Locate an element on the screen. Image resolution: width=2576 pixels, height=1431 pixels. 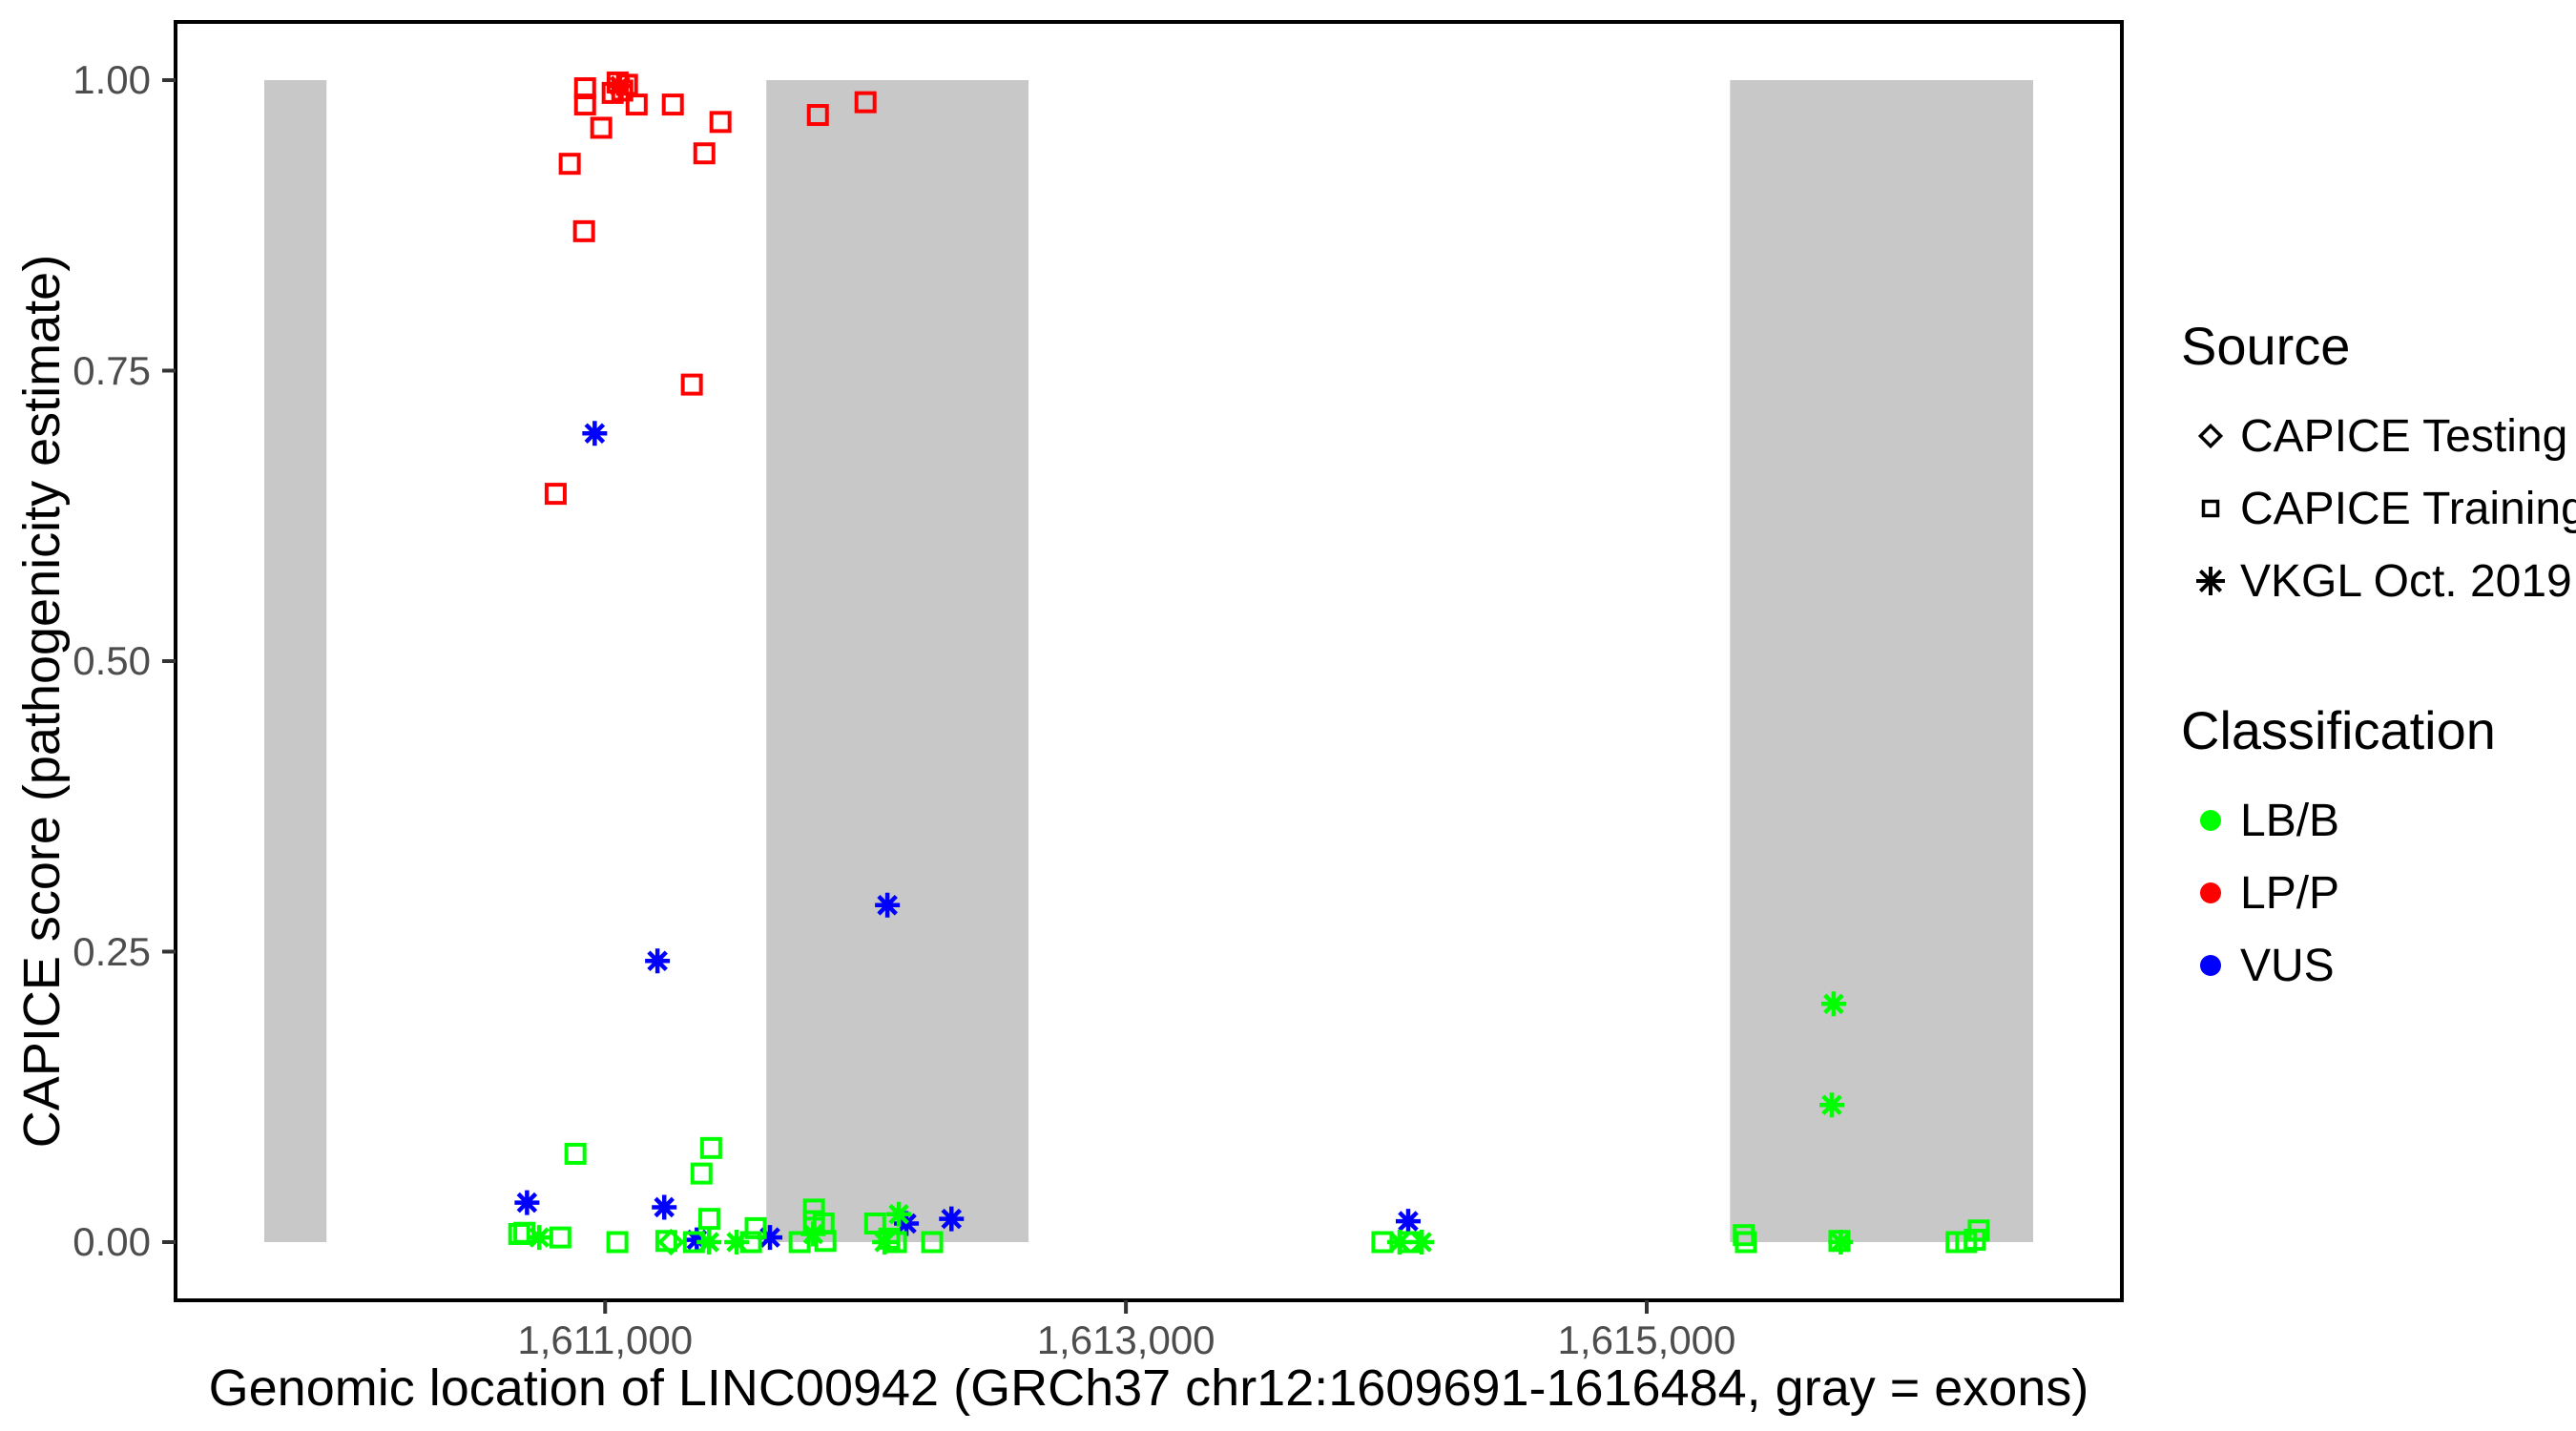
legend-label: LB/B is located at coordinates (2290, 821).